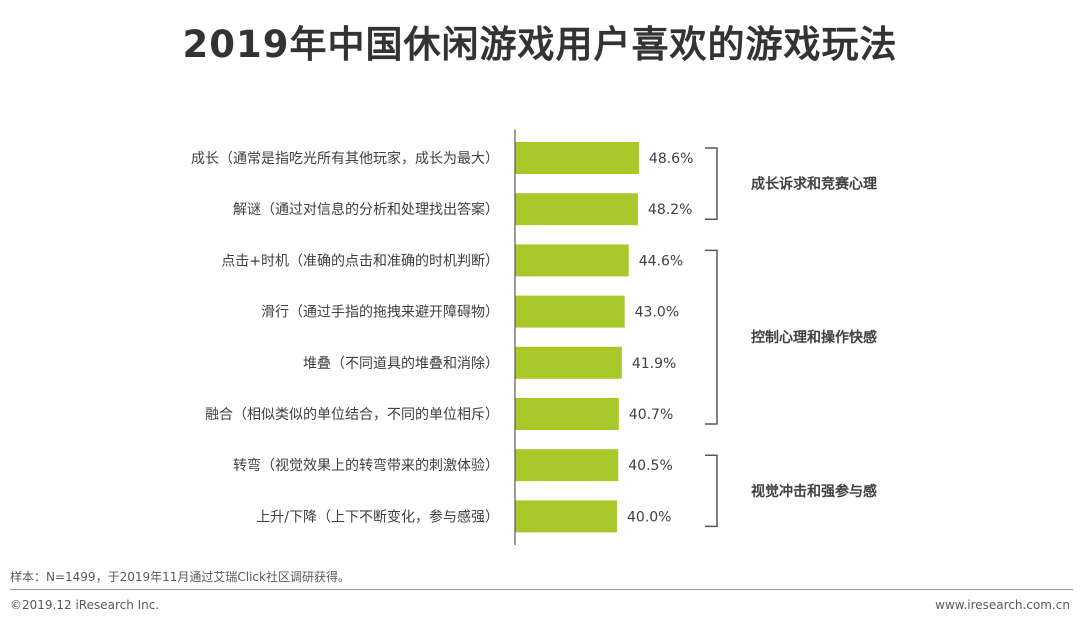 The height and width of the screenshot is (626, 1080). Describe the element at coordinates (541, 589) in the screenshot. I see `footer-divider` at that location.